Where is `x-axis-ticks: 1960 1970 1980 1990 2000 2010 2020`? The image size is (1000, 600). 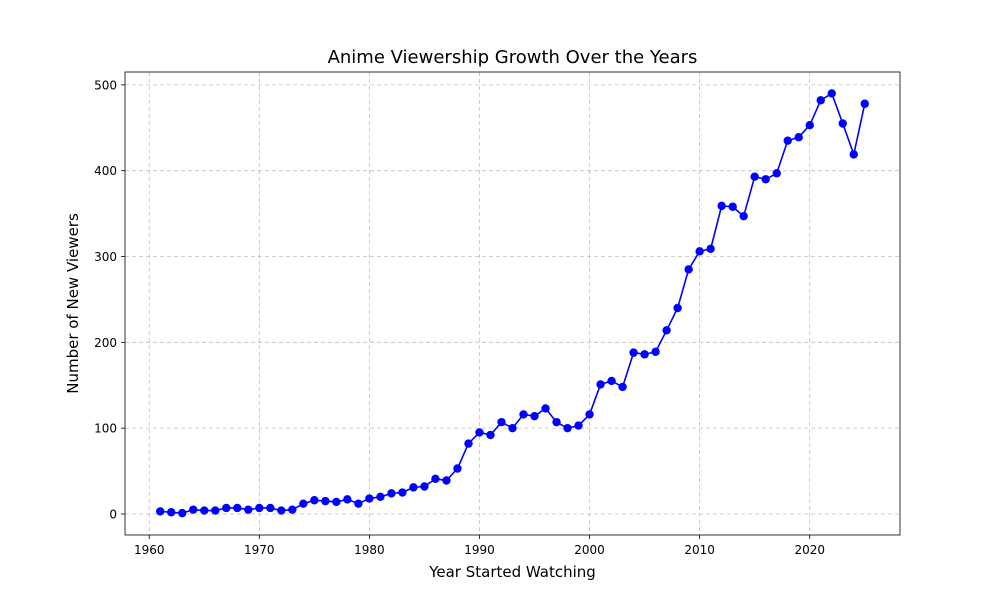 x-axis-ticks: 1960 1970 1980 1990 2000 2010 2020 is located at coordinates (479, 546).